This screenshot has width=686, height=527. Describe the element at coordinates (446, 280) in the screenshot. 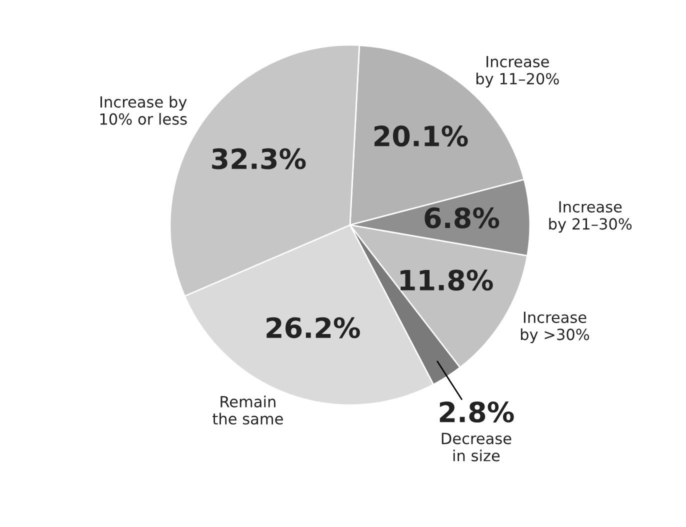

I see `data-label: 11.8%` at that location.